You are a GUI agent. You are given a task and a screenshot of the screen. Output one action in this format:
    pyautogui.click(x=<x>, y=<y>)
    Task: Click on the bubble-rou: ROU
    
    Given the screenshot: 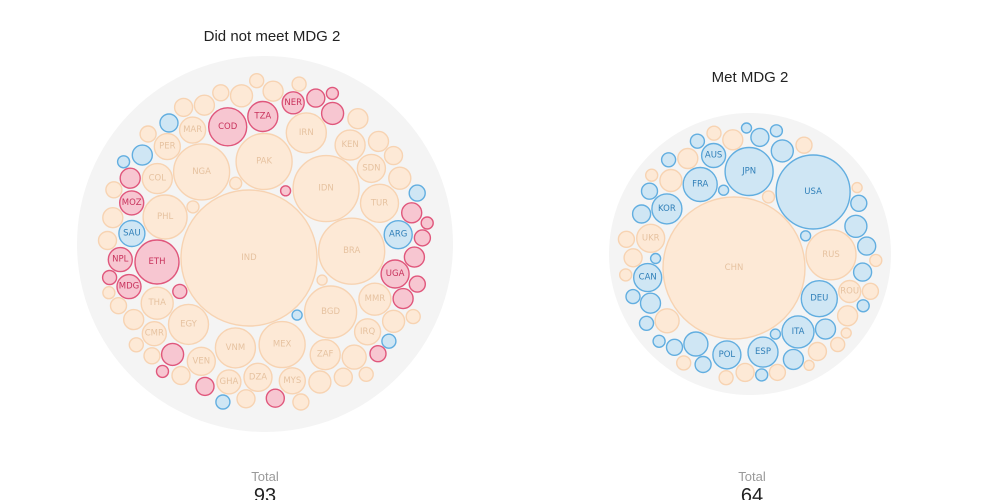 What is the action you would take?
    pyautogui.click(x=850, y=291)
    